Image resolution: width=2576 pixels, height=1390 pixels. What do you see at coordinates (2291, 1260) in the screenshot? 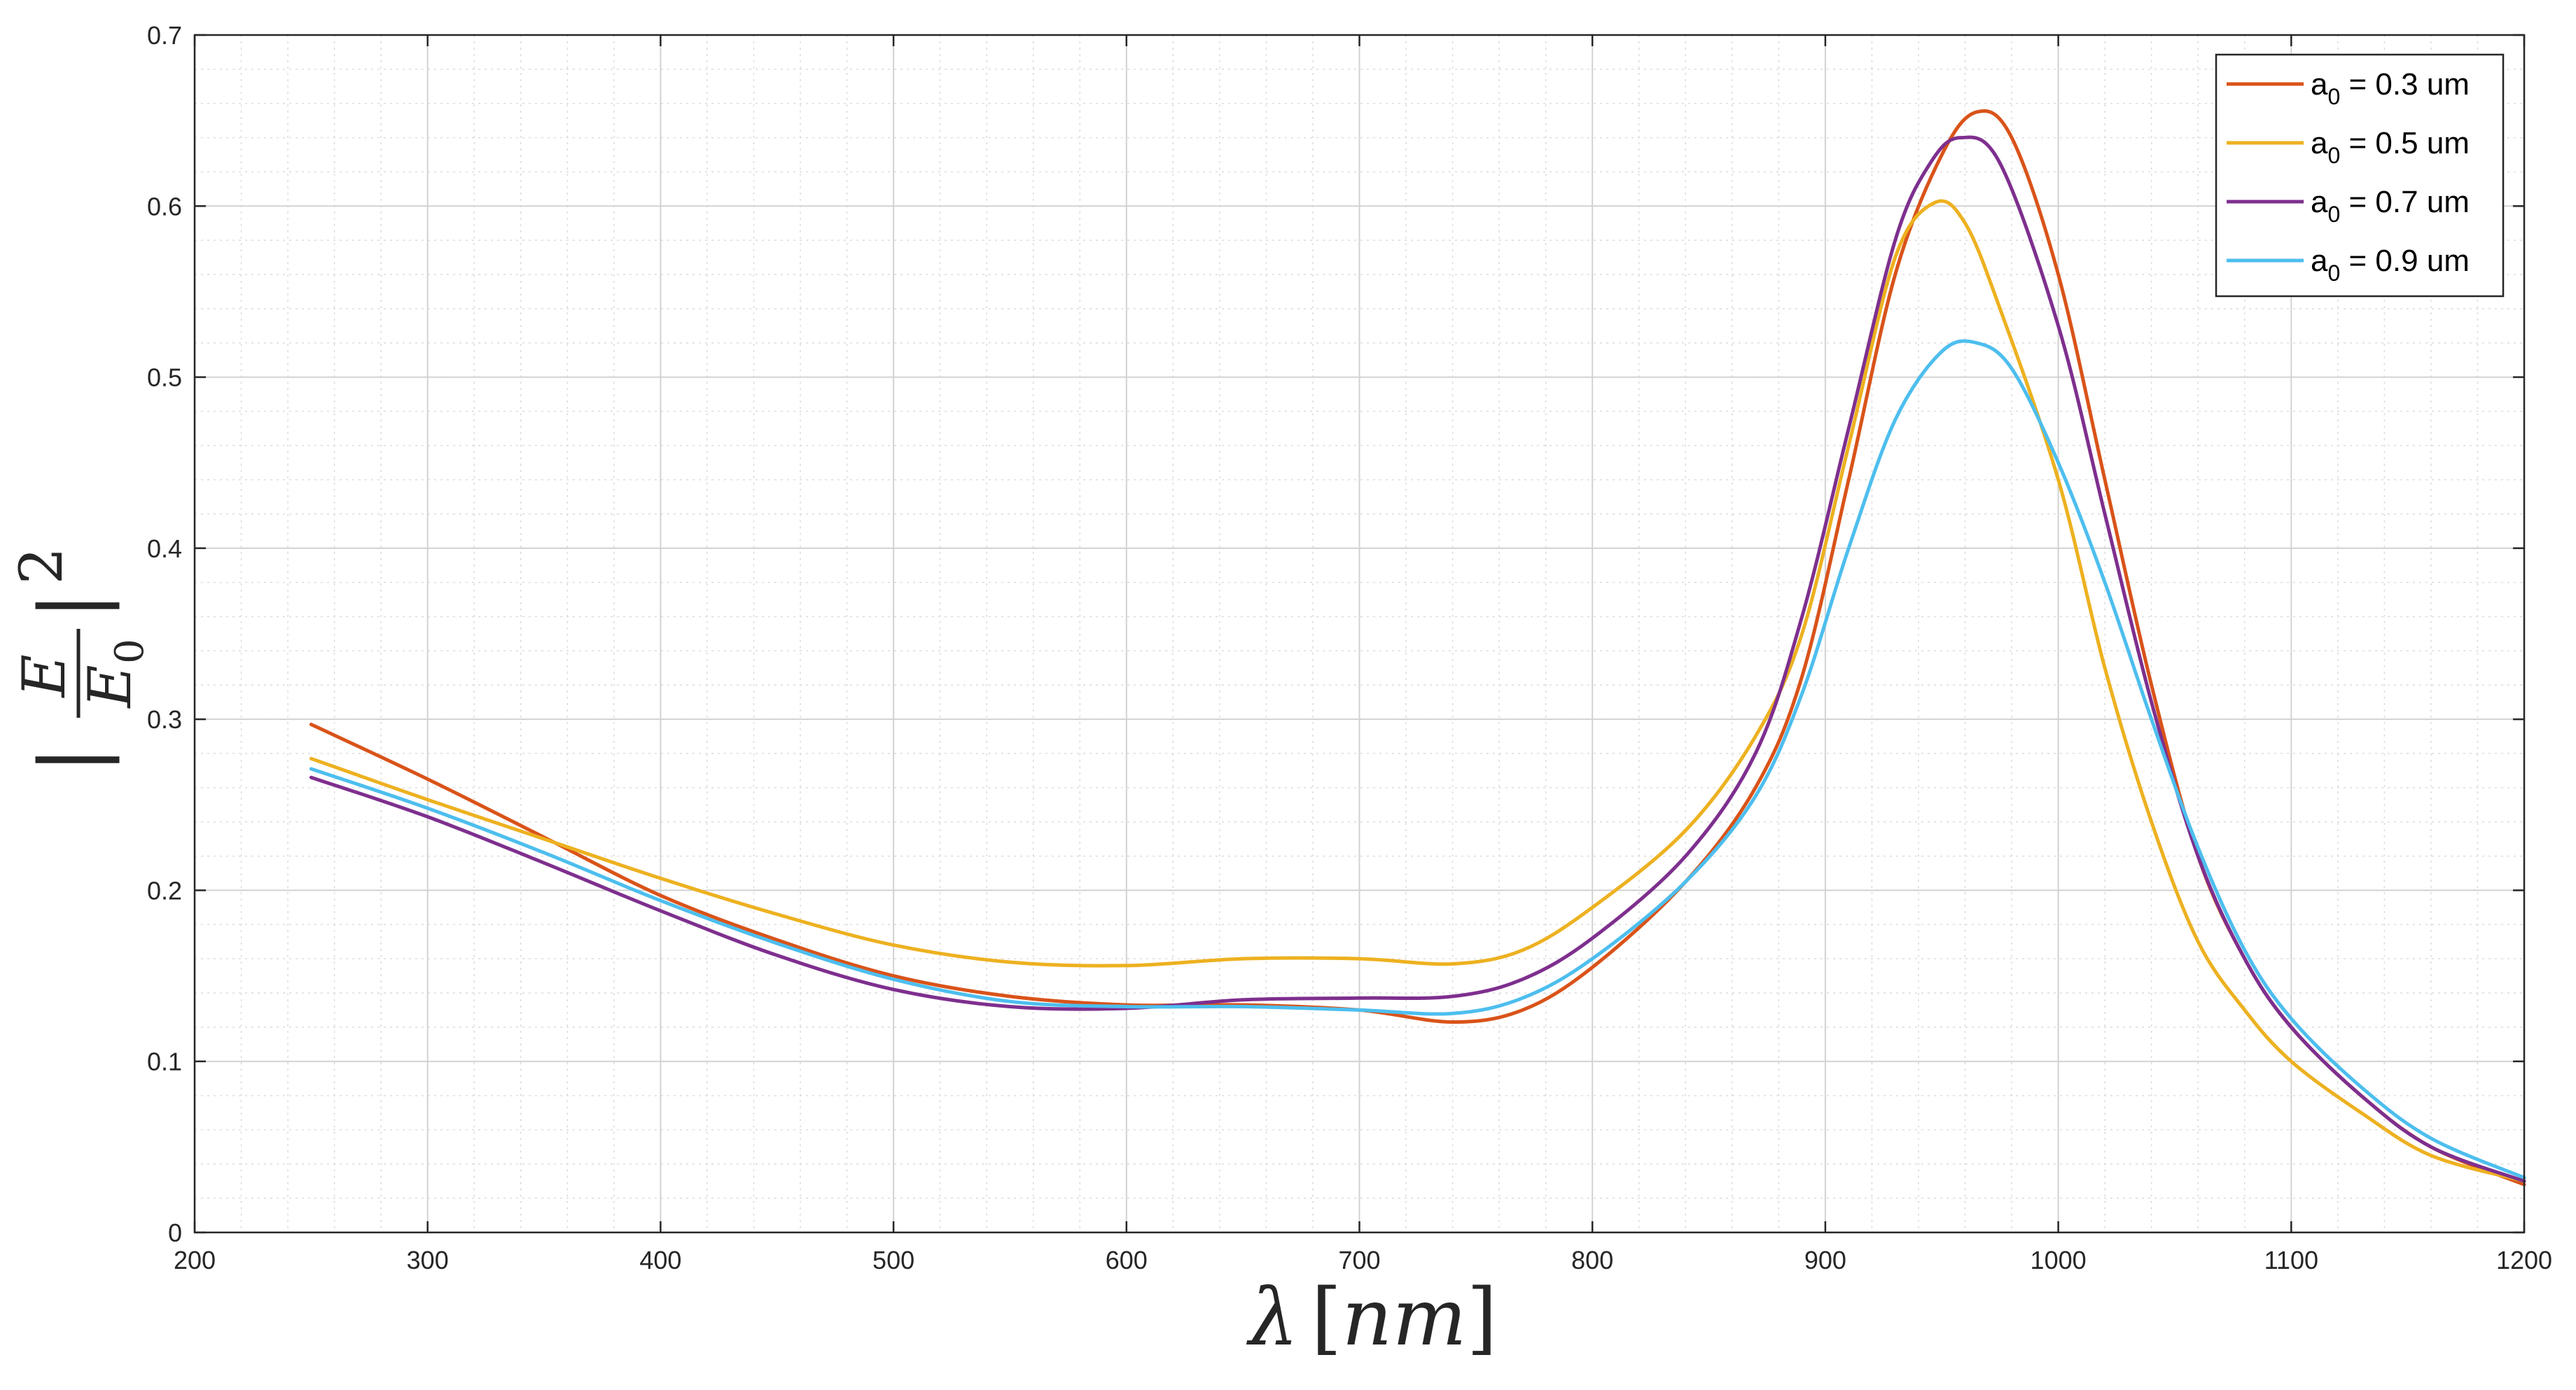
I see `x-tick-label: 1100` at bounding box center [2291, 1260].